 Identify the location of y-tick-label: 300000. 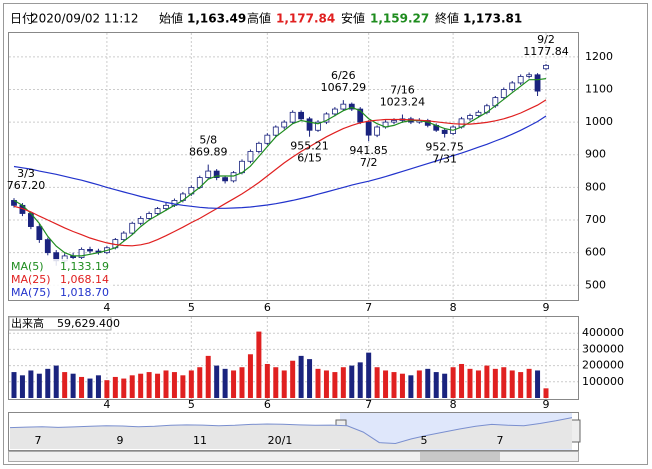
(603, 348).